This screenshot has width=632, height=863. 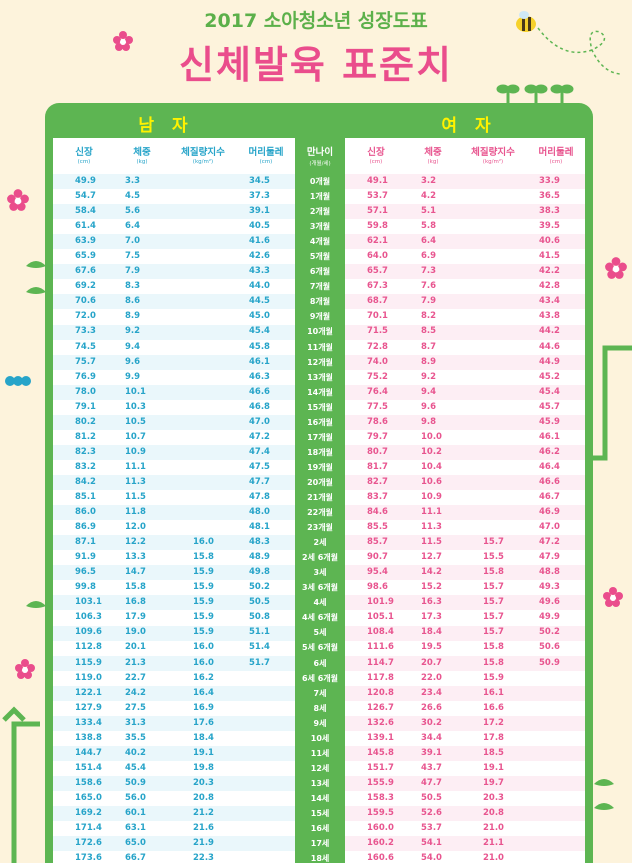 What do you see at coordinates (319, 857) in the screenshot?
I see `table-row: 173.6 66.7 22.3 18세 160.6 54.0 21.0` at bounding box center [319, 857].